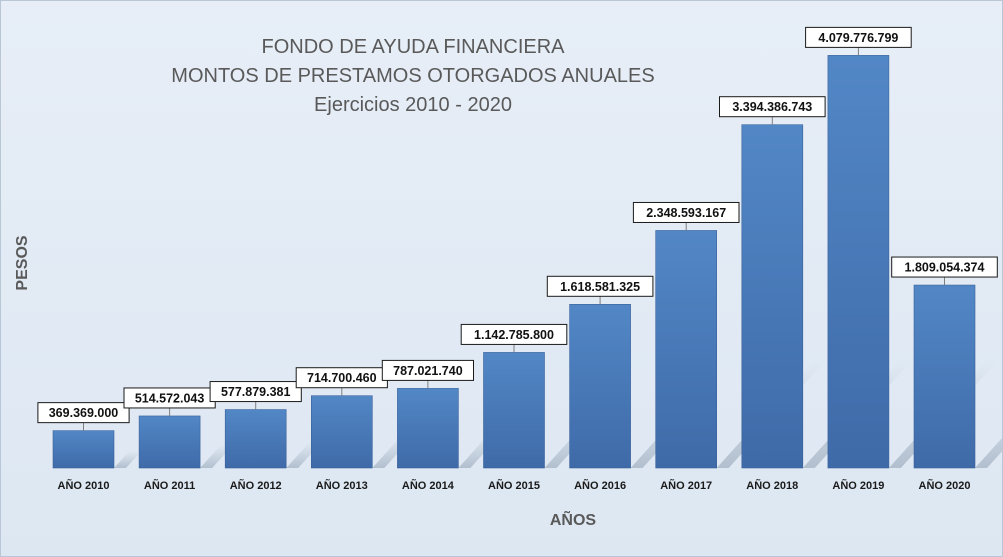 This screenshot has width=1003, height=557. Describe the element at coordinates (428, 485) in the screenshot. I see `category-label: AÑO 2014` at that location.